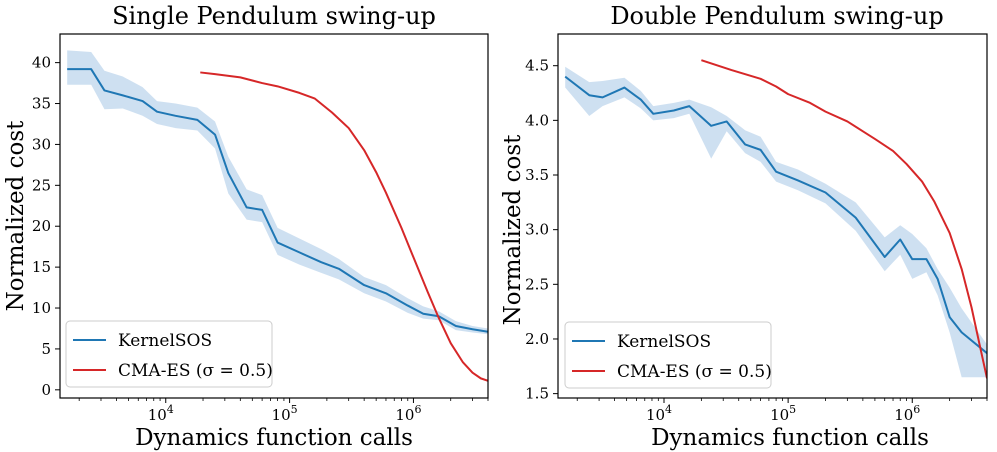 This screenshot has width=997, height=452. What do you see at coordinates (537, 175) in the screenshot?
I see `y-tick-label: 3.5` at bounding box center [537, 175].